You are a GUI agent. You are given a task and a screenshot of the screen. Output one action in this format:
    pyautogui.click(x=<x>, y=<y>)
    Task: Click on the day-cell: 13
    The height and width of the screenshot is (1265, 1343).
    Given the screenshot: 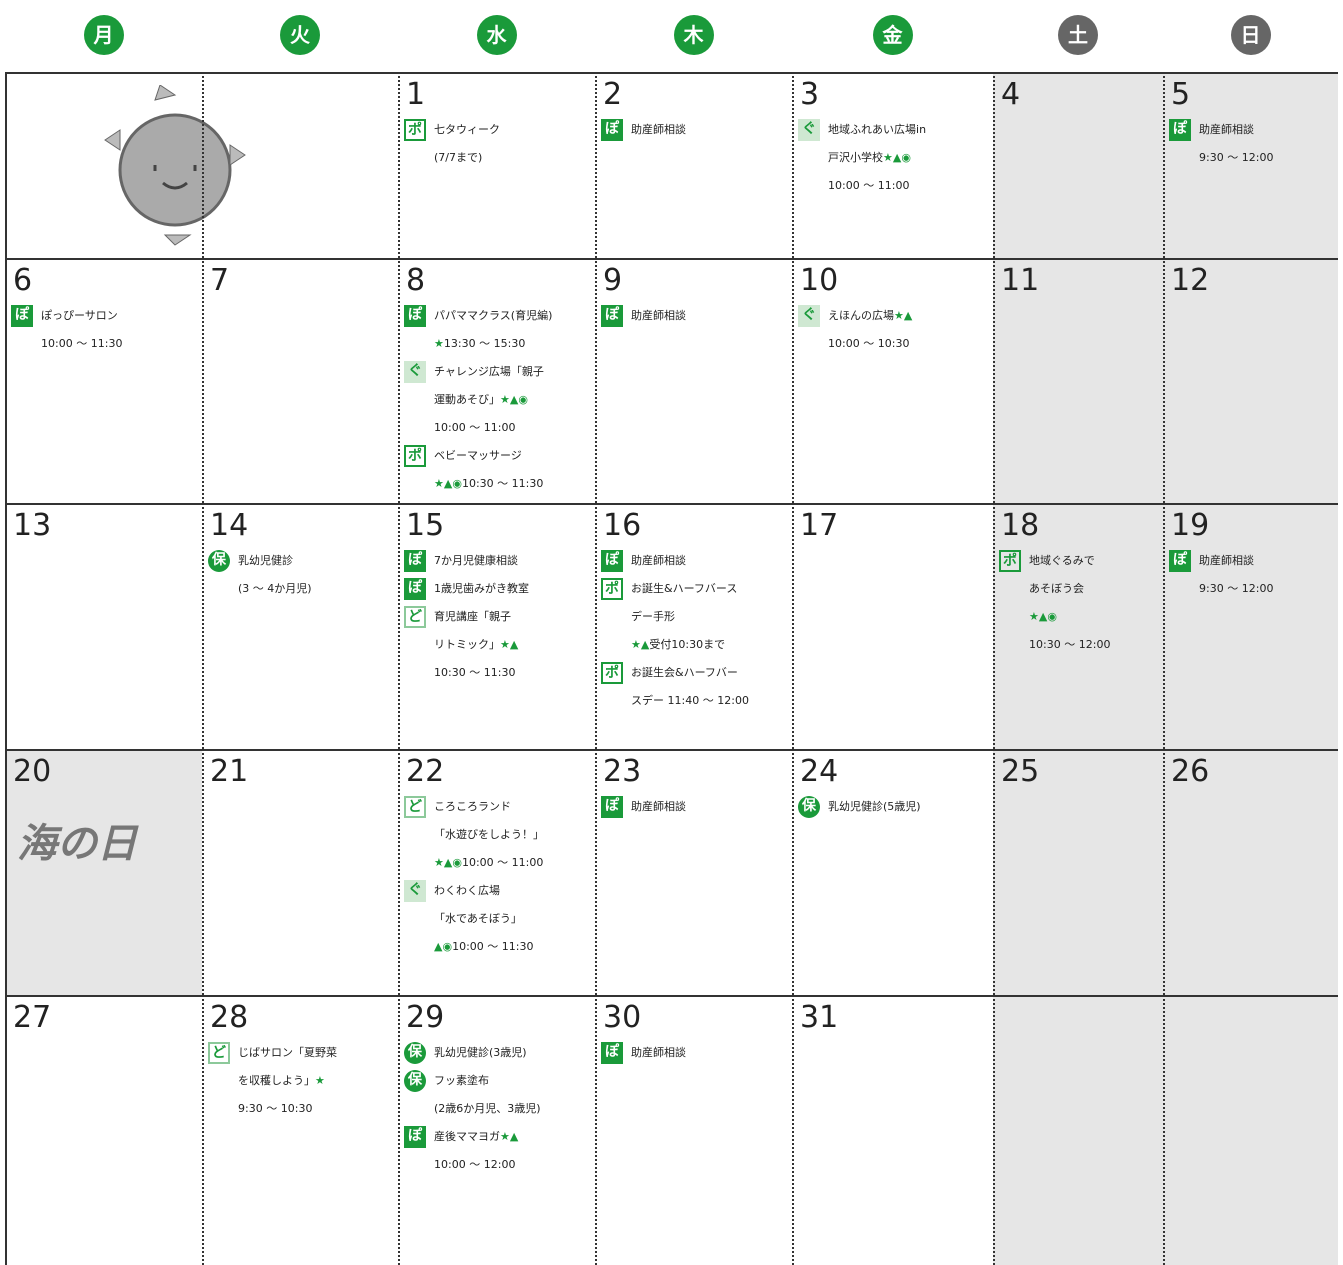 What is the action you would take?
    pyautogui.click(x=103, y=626)
    